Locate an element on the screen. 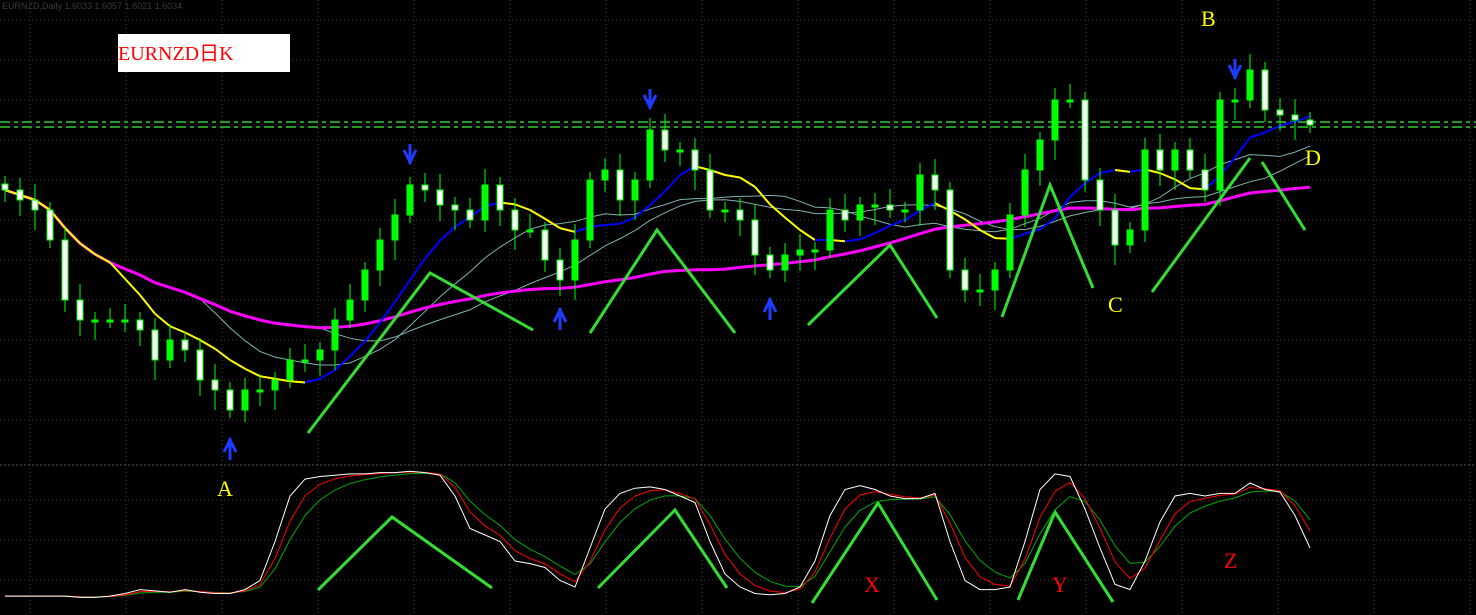  annotation-a: A is located at coordinates (225, 488).